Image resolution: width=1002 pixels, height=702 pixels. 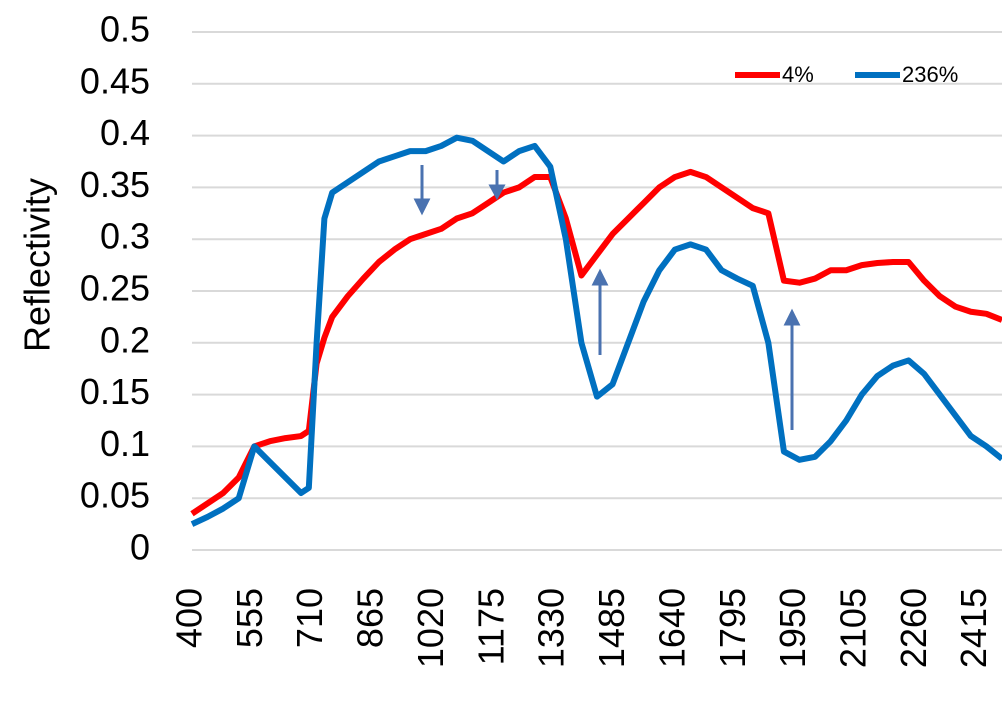 I want to click on legend: 4% 236%, so click(x=846, y=74).